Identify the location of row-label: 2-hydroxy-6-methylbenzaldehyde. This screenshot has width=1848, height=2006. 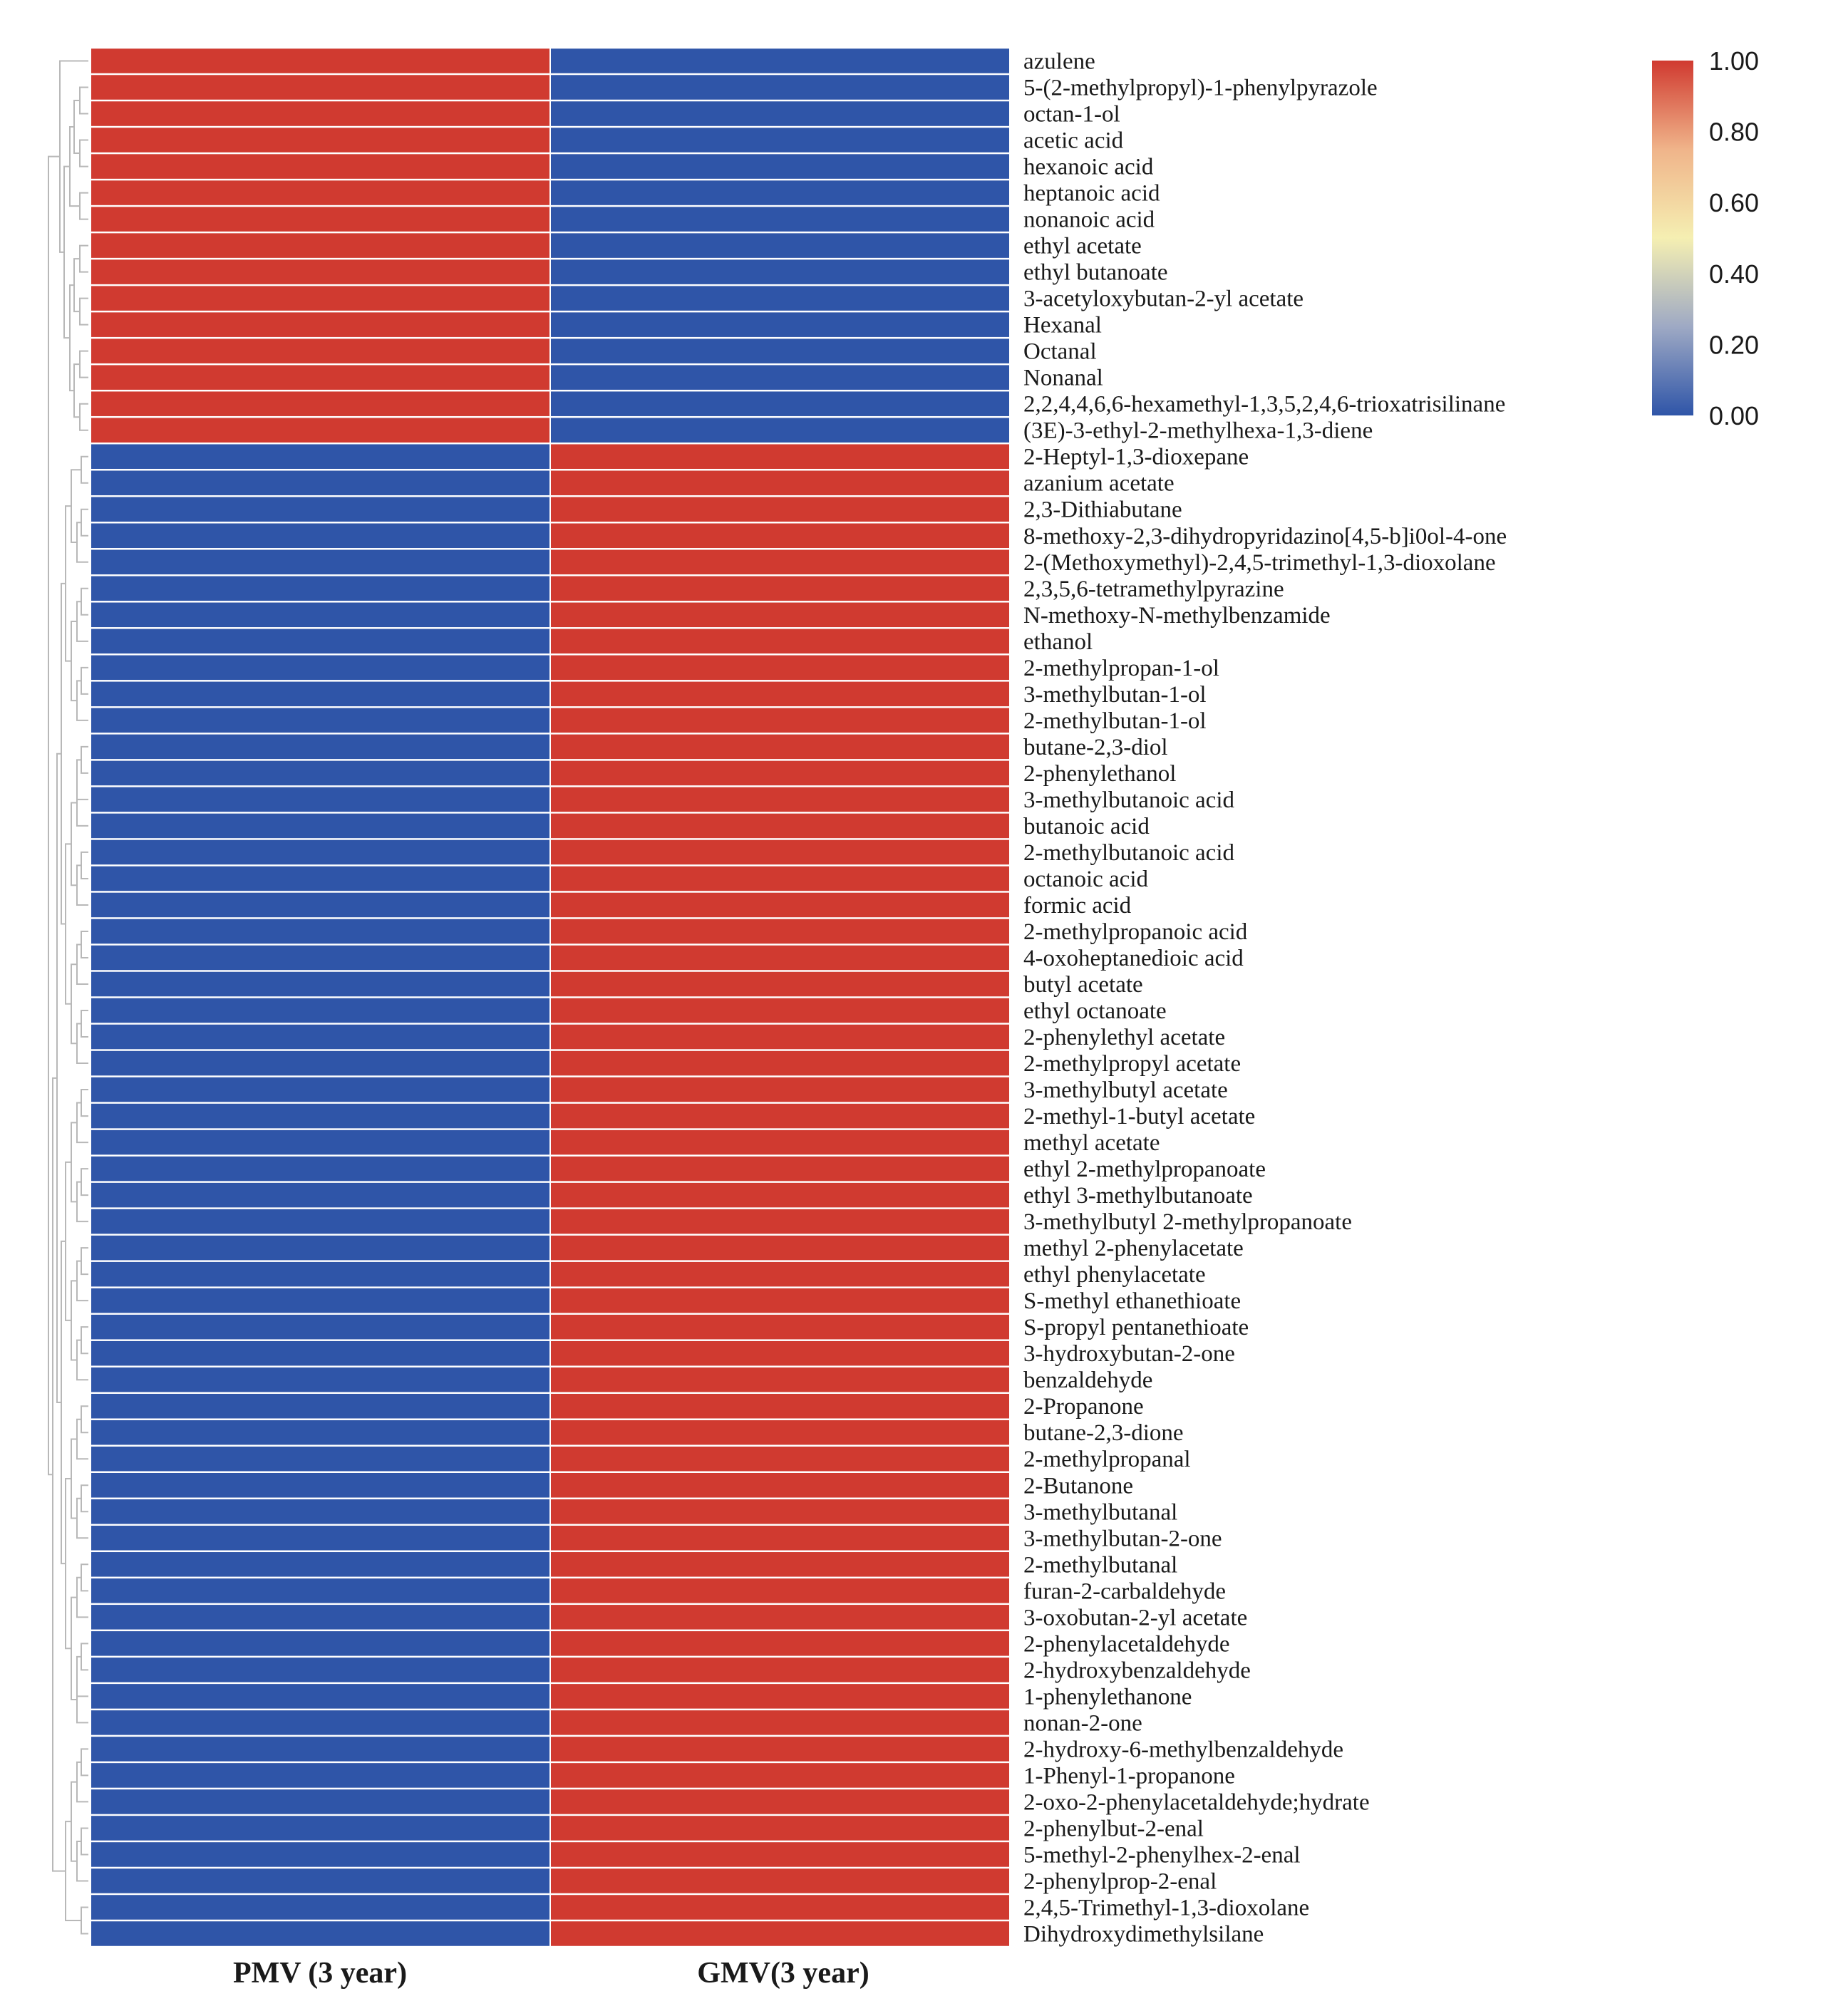
(1183, 1749).